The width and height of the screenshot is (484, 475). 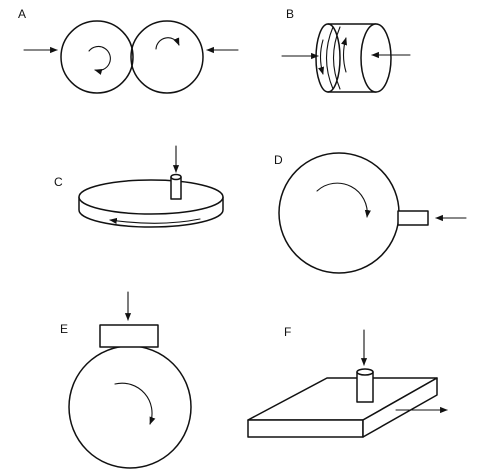 I want to click on plate-front, so click(x=305, y=428).